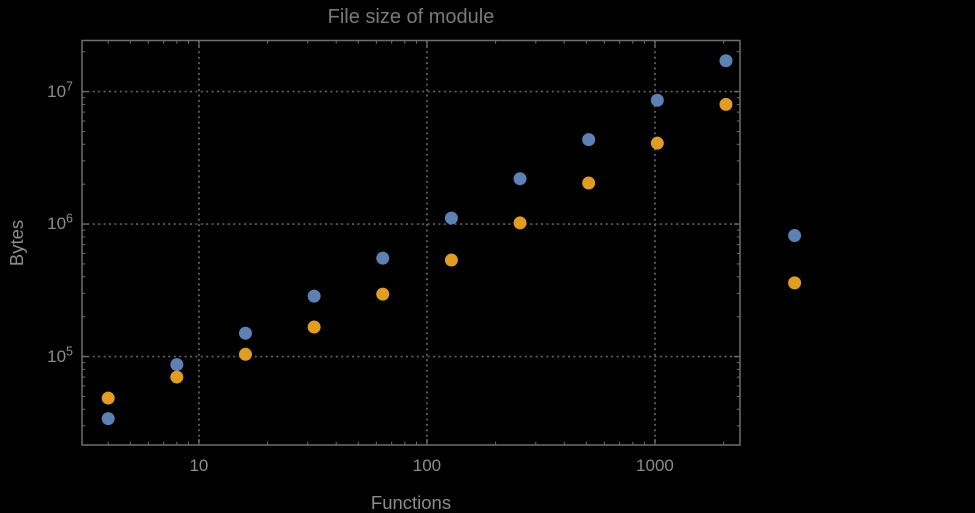 The image size is (975, 513). What do you see at coordinates (655, 465) in the screenshot?
I see `x-tick-label: 1000` at bounding box center [655, 465].